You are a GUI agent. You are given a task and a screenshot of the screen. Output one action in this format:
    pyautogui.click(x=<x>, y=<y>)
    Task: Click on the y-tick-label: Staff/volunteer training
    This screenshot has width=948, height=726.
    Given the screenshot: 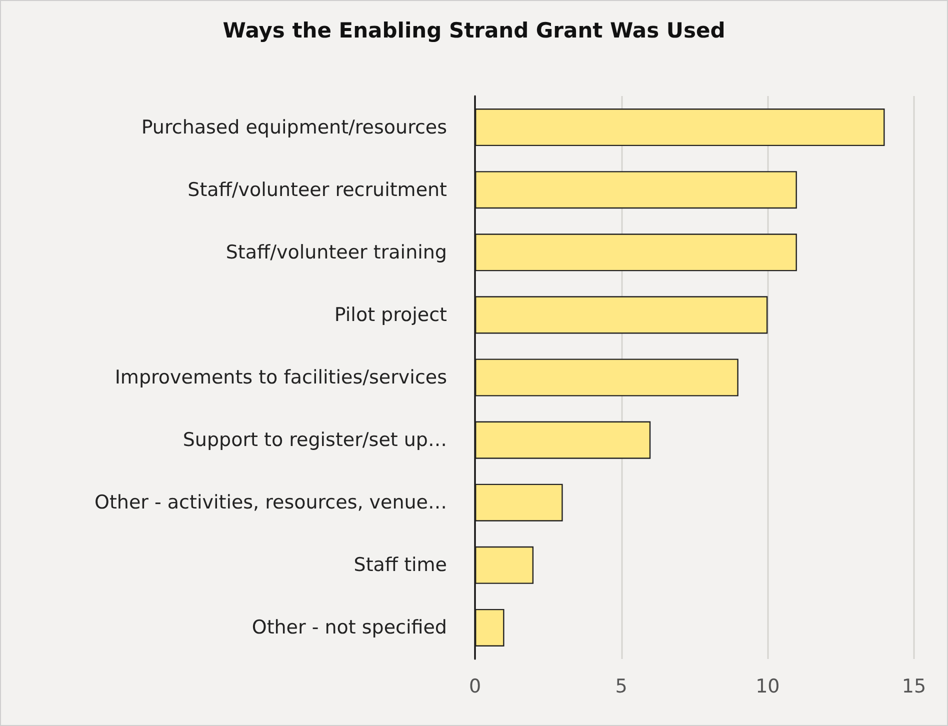 What is the action you would take?
    pyautogui.click(x=336, y=252)
    